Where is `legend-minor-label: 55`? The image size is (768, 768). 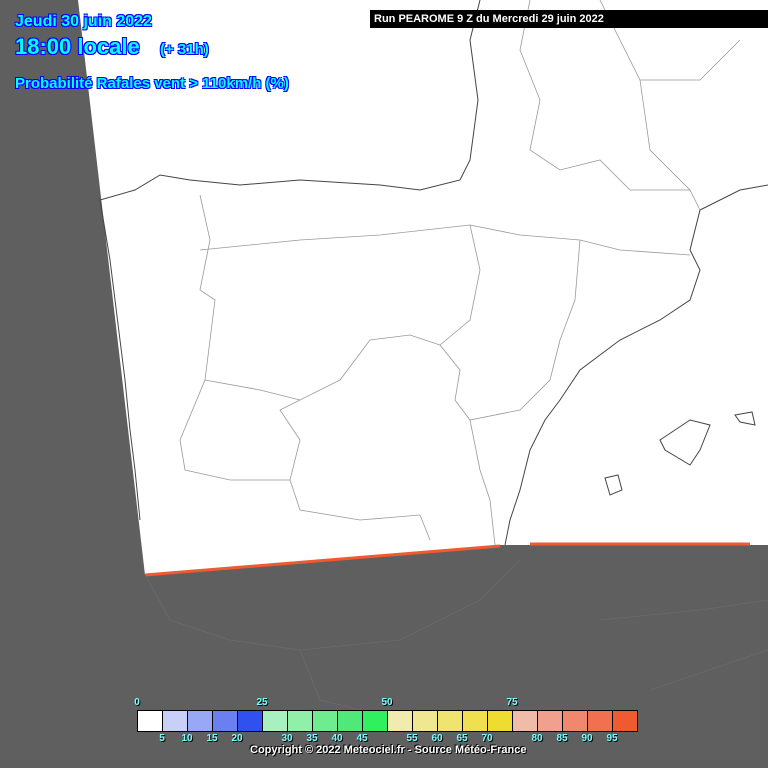 legend-minor-label: 55 is located at coordinates (412, 738).